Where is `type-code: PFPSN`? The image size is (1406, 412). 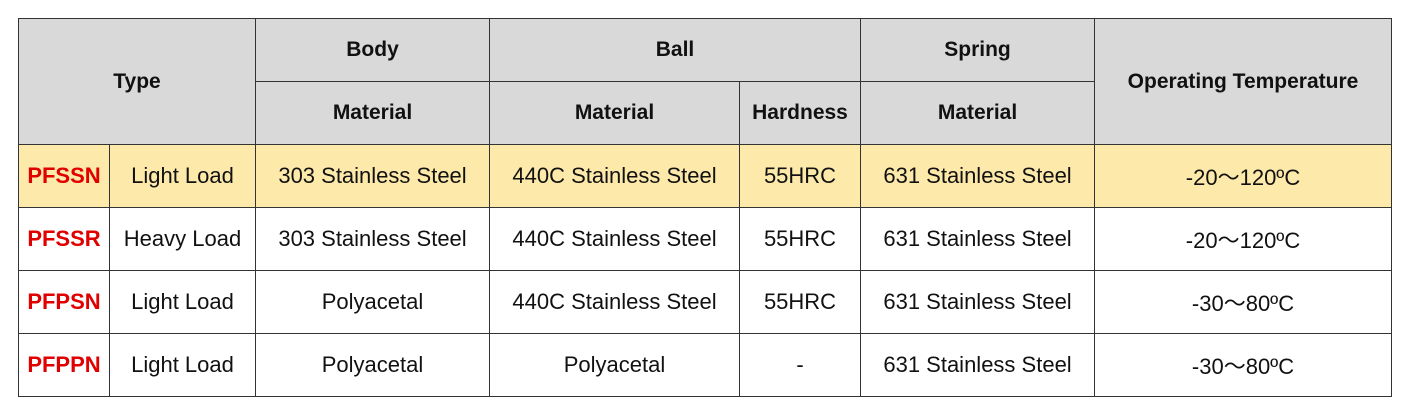
type-code: PFPSN is located at coordinates (64, 302).